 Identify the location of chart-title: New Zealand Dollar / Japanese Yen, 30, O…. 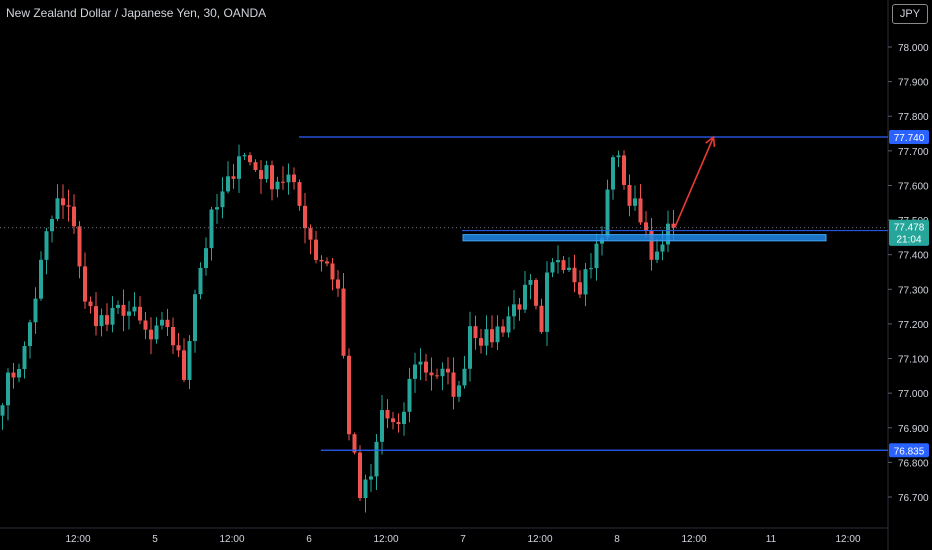
(136, 13).